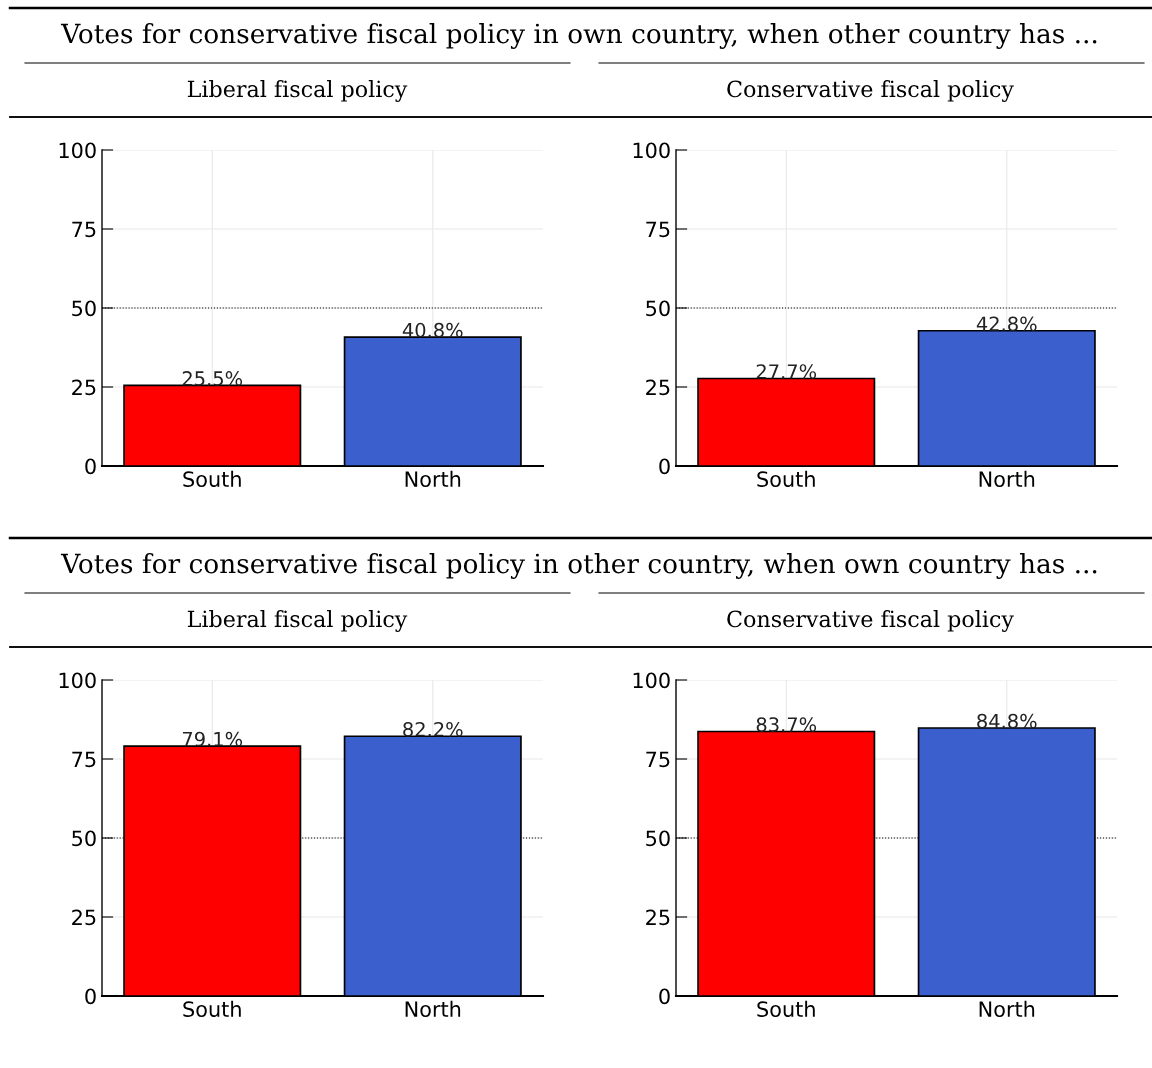 This screenshot has height=1068, width=1152. What do you see at coordinates (433, 729) in the screenshot?
I see `data-label: 82.2%` at bounding box center [433, 729].